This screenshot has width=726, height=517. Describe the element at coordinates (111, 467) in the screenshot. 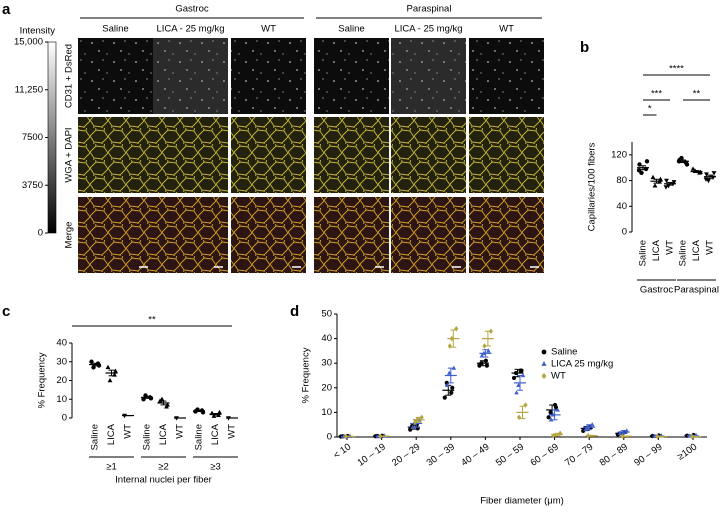

I see `group-label: ≥1` at that location.